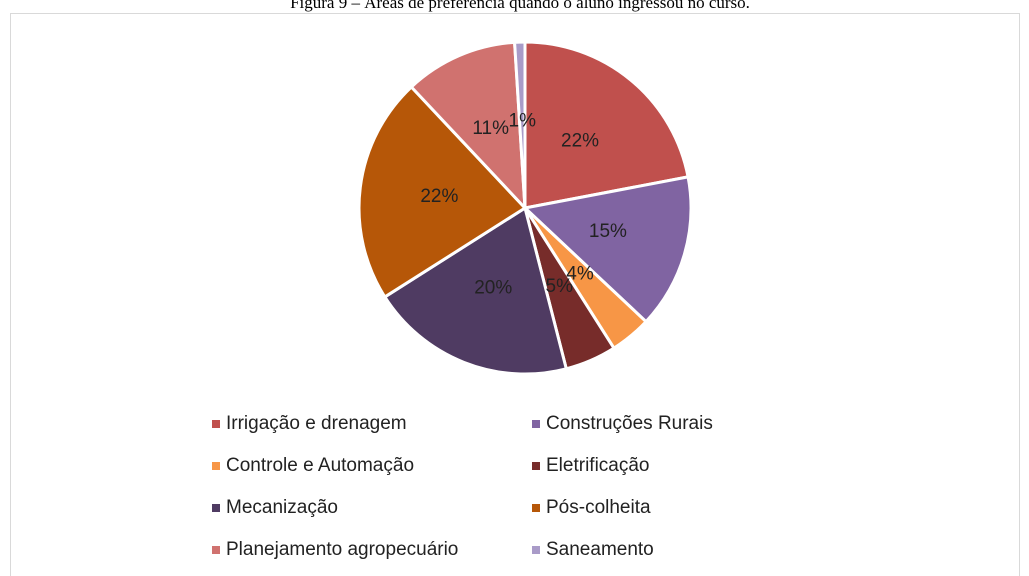 The image size is (1029, 576). What do you see at coordinates (493, 287) in the screenshot?
I see `data-label: 20%` at bounding box center [493, 287].